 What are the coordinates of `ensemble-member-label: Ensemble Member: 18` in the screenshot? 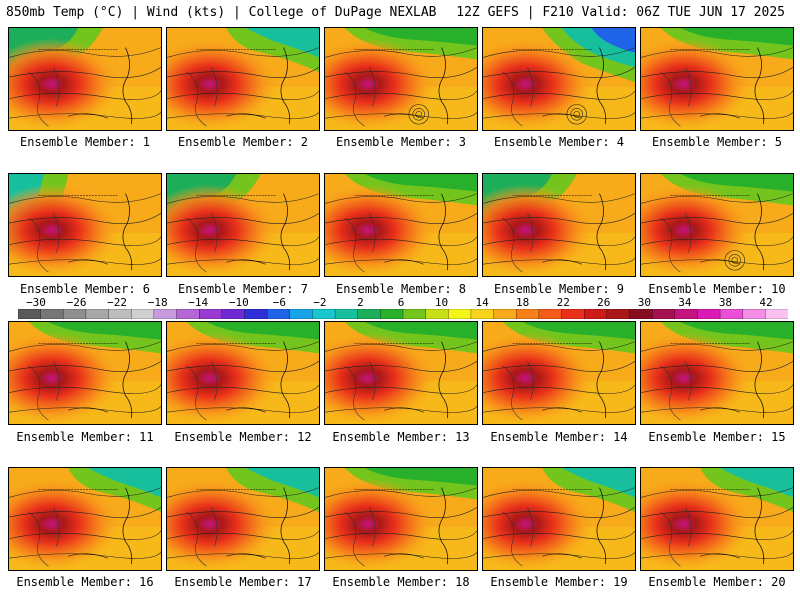 It's located at (401, 582).